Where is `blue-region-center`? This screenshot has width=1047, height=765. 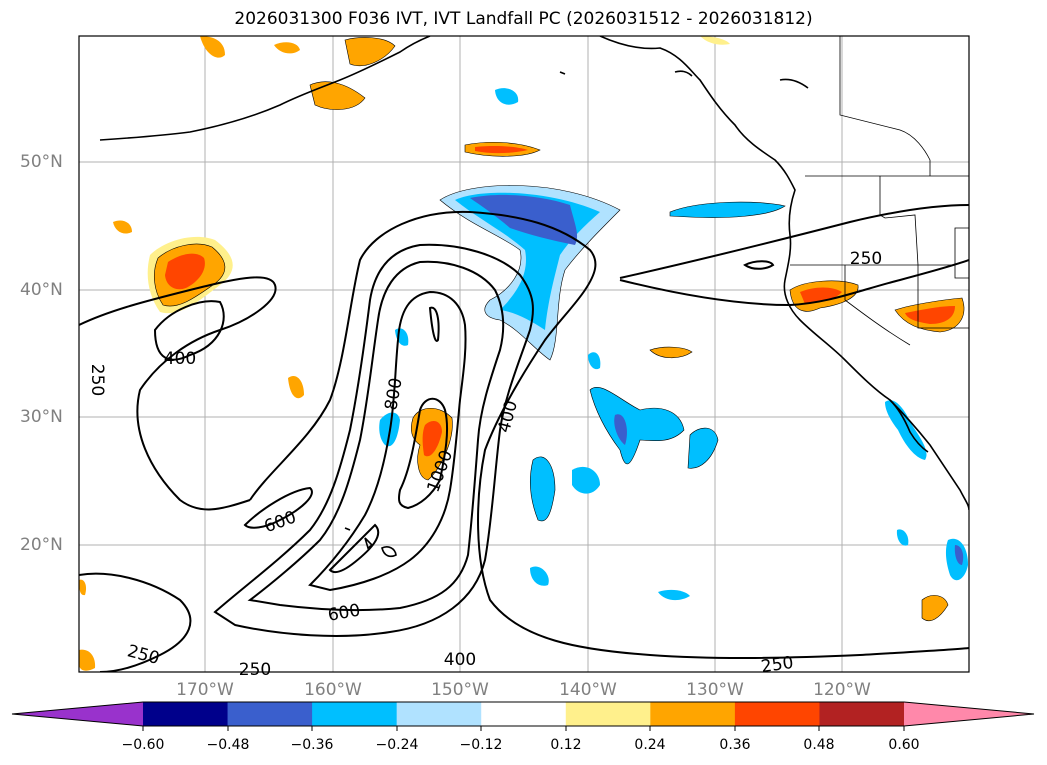 blue-region-center is located at coordinates (637, 426).